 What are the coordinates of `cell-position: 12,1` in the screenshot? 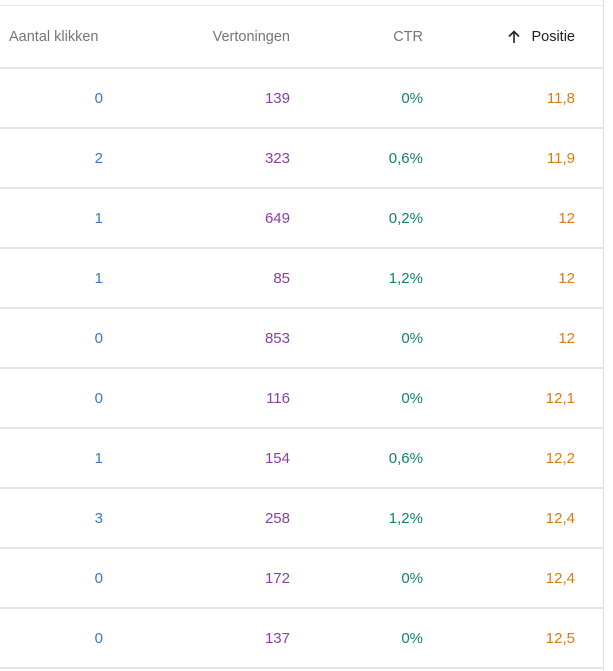 It's located at (560, 398).